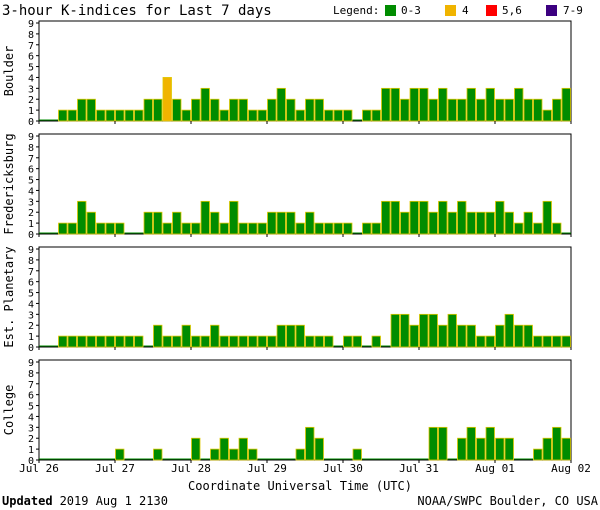 The width and height of the screenshot is (600, 510). I want to click on y-tick-label: 3, so click(31, 428).